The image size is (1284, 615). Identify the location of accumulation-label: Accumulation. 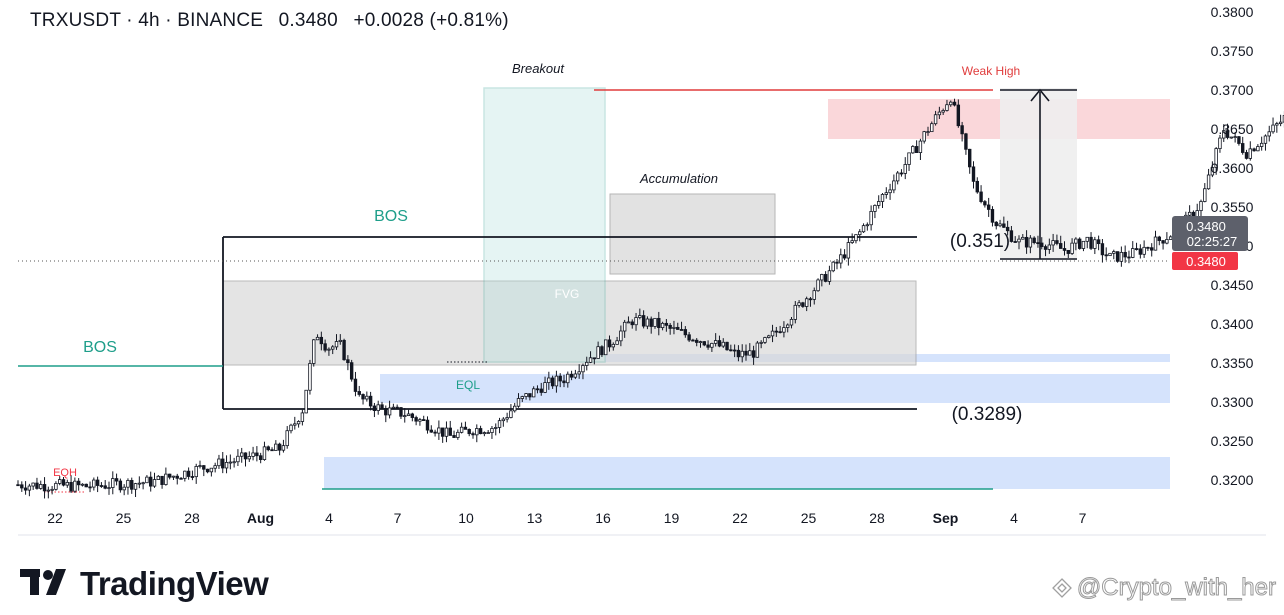
(678, 178).